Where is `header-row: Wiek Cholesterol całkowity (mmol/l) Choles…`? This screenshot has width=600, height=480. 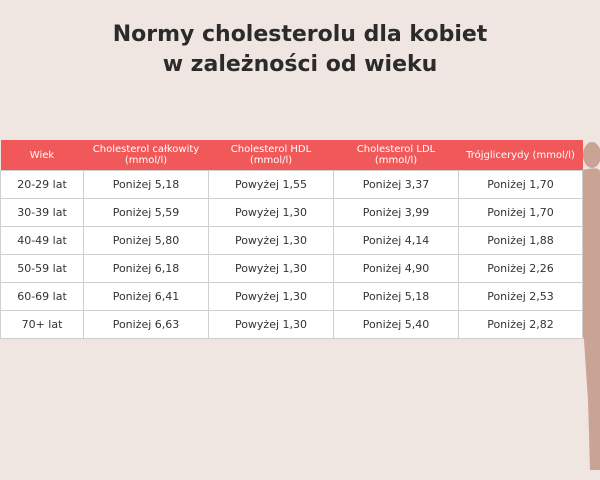
header-row: Wiek Cholesterol całkowity (mmol/l) Choles… is located at coordinates (291, 155).